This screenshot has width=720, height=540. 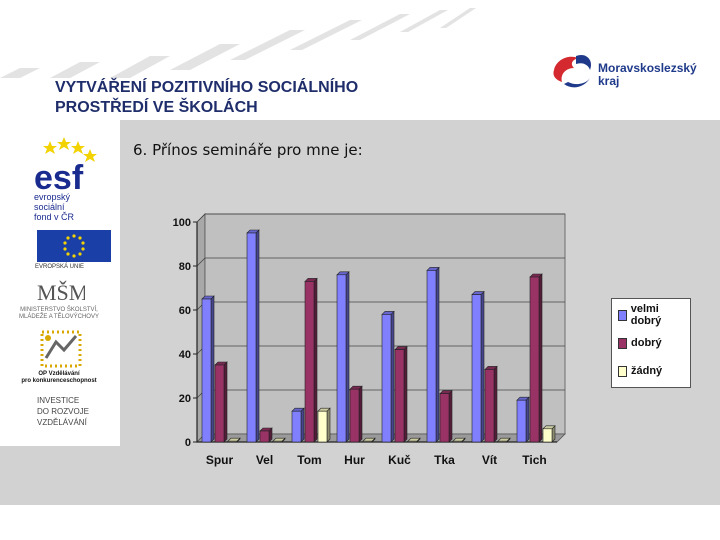 I want to click on op-caption: OP Vzdělávání pro konkurenceschopnost, so click(x=59, y=378).